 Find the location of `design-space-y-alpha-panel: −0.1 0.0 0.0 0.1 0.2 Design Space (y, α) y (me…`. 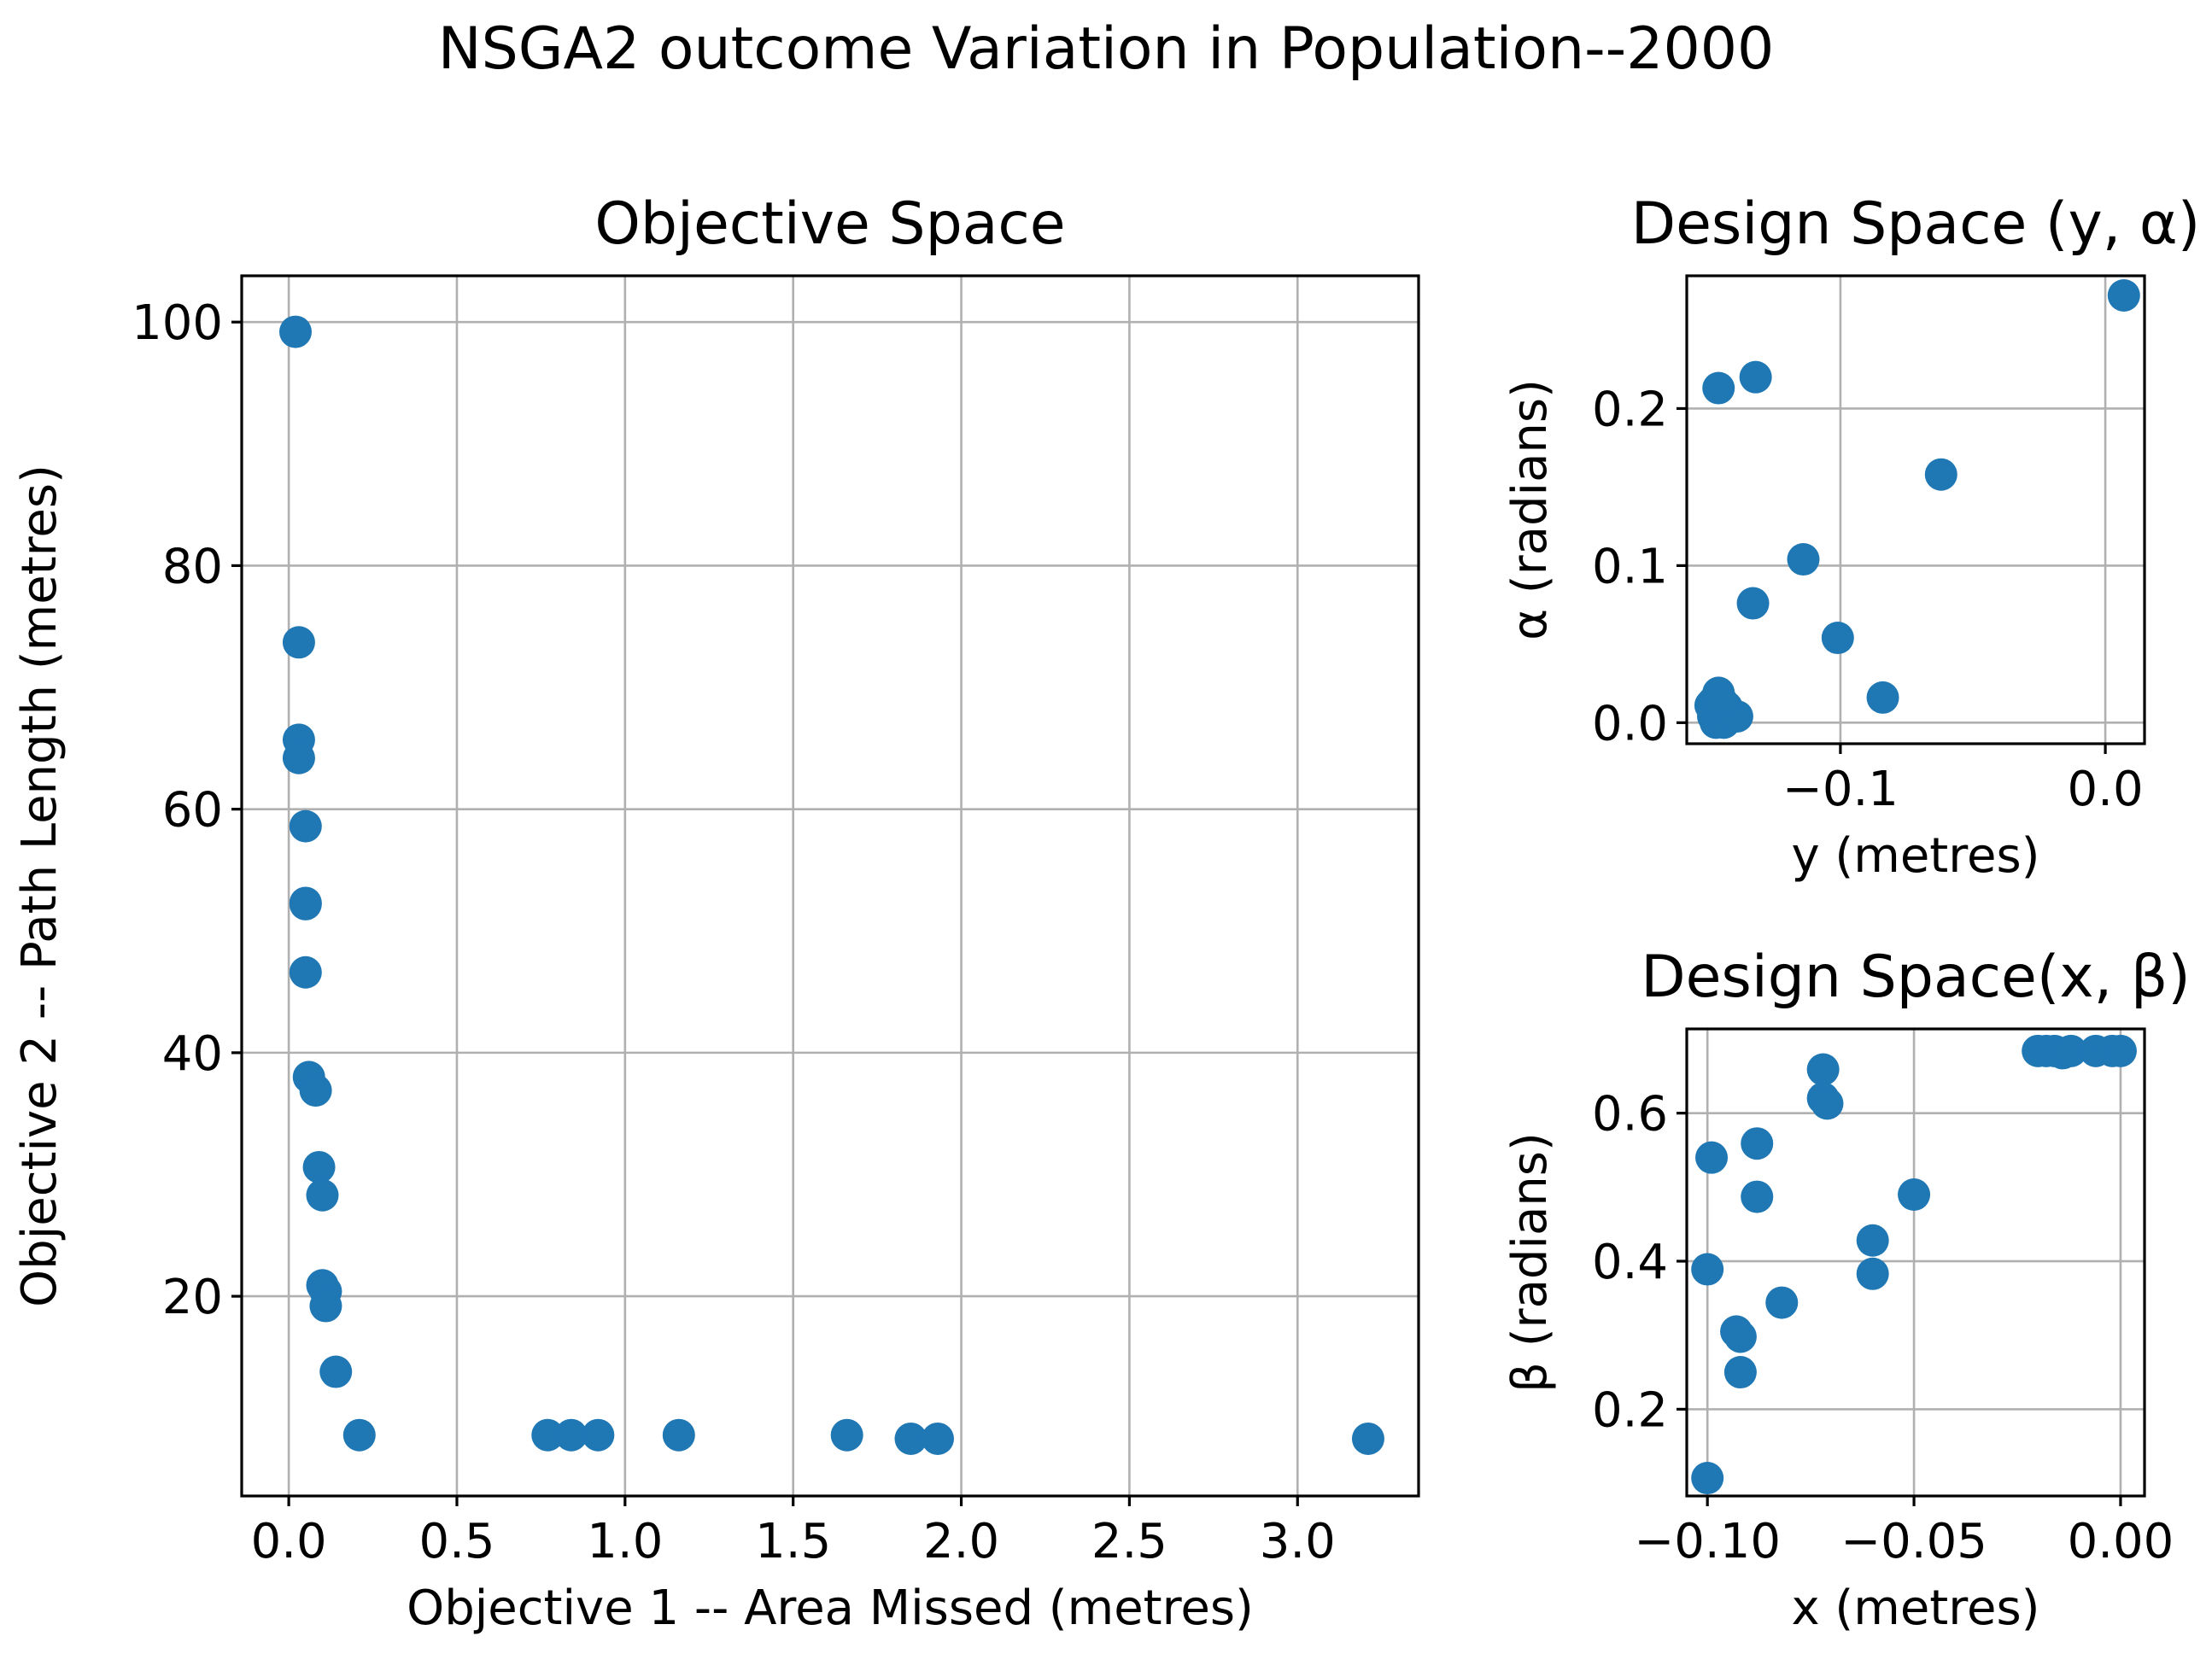

design-space-y-alpha-panel: −0.1 0.0 0.0 0.1 0.2 Design Space (y, α) y (me… is located at coordinates (1851, 537).